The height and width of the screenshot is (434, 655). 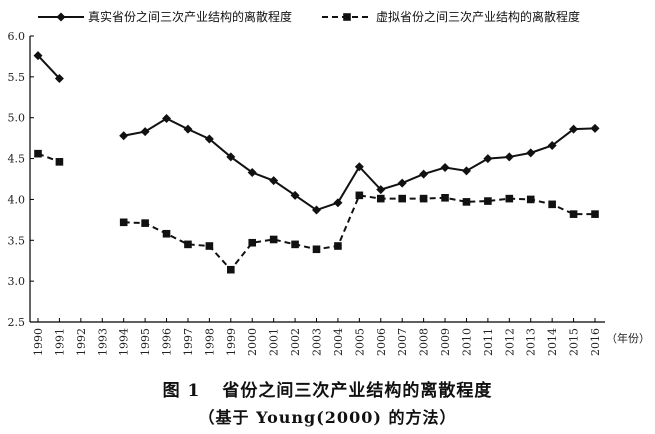 I want to click on x-tick-label: 2003, so click(x=317, y=342).